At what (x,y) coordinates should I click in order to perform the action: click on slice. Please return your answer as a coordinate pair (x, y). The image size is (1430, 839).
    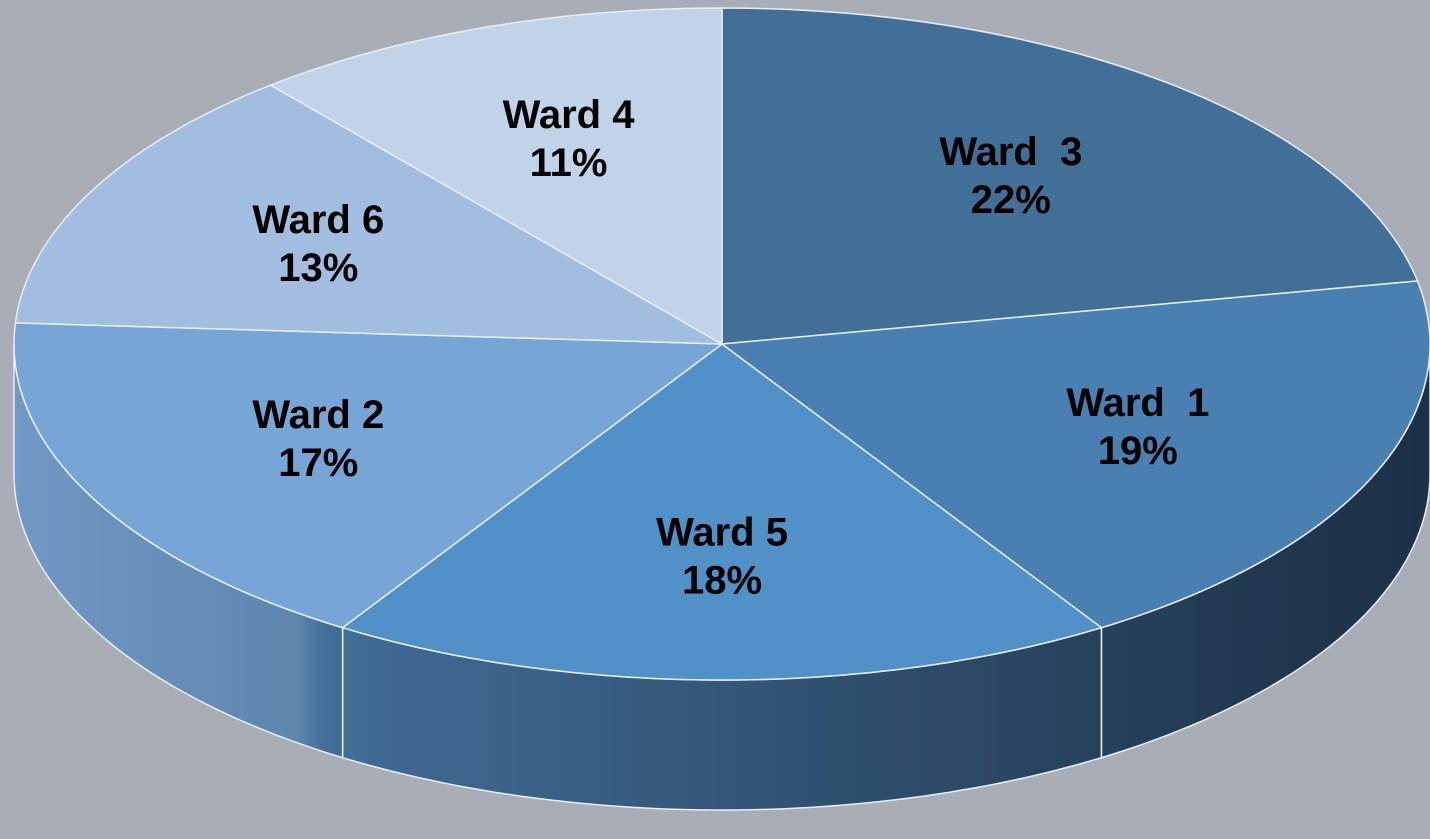
    Looking at the image, I should click on (495, 176).